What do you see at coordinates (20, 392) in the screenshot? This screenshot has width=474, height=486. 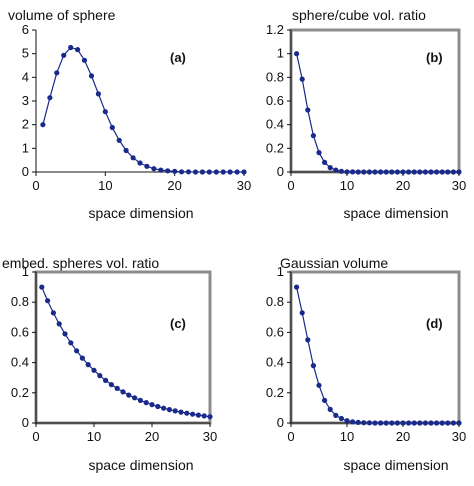 I see `panel-c-y-tick-label: 0.2` at bounding box center [20, 392].